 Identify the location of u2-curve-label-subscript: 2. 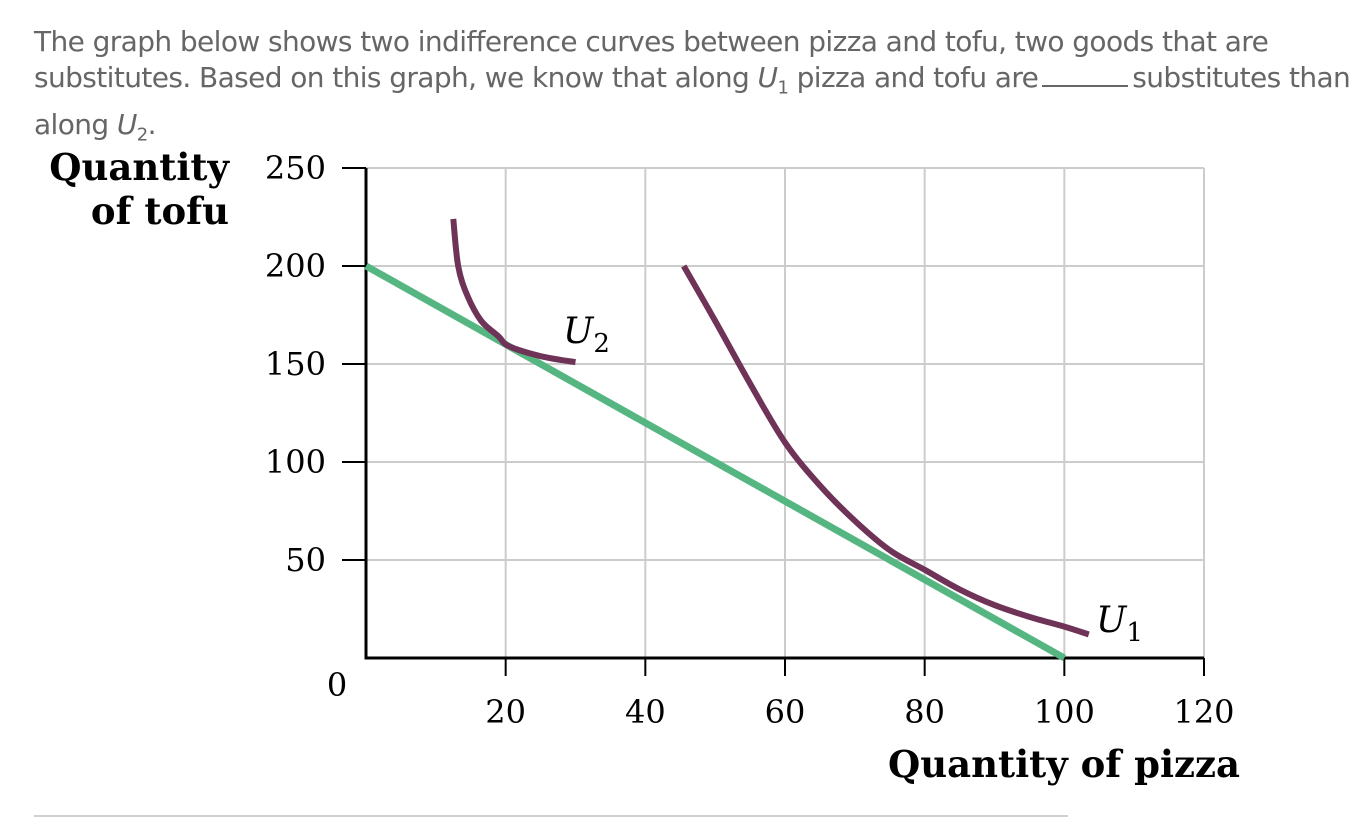
(601, 344).